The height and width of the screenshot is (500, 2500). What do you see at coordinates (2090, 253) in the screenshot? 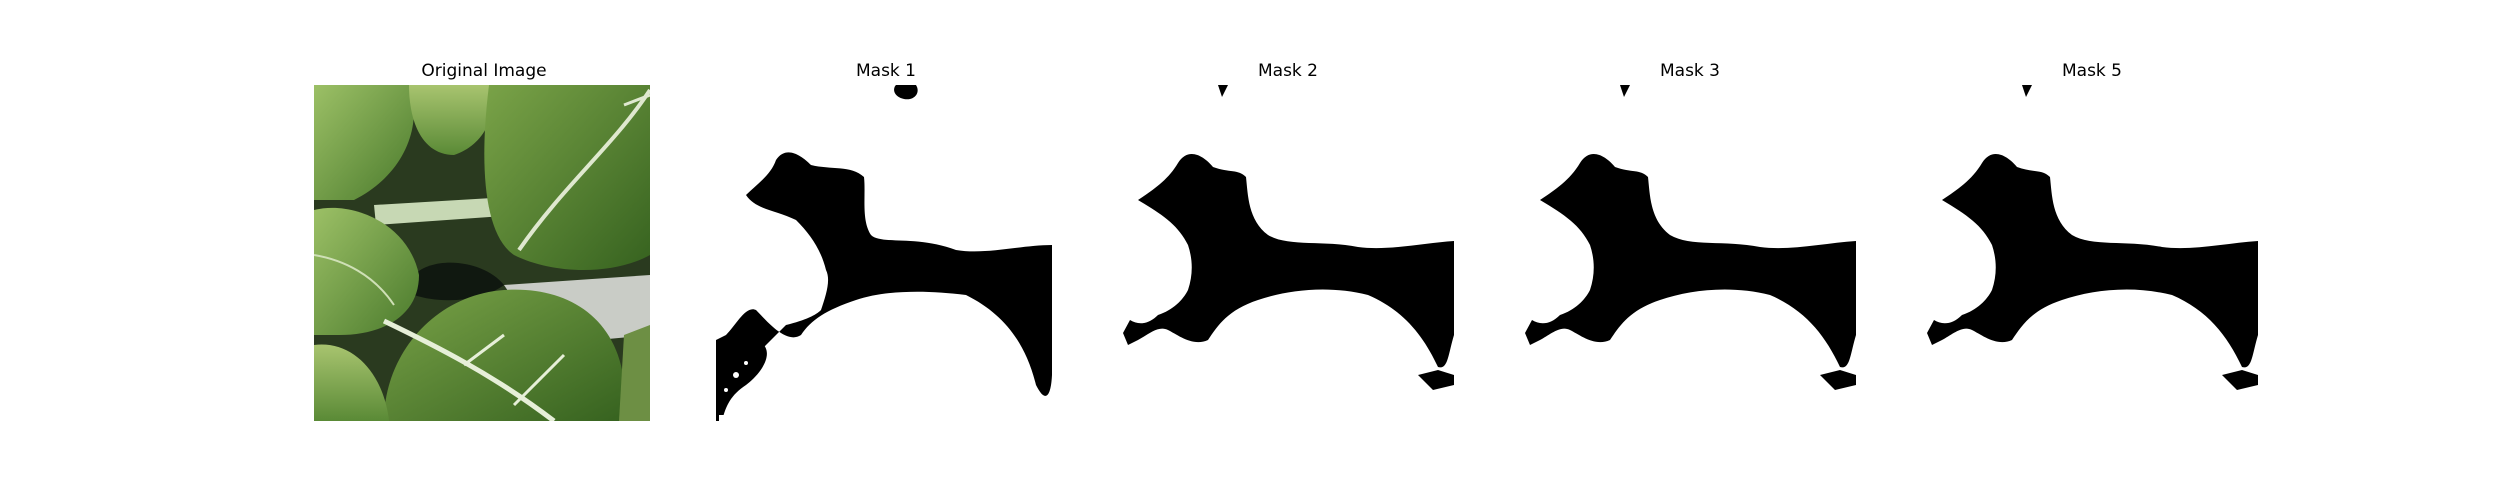
I see `mask-5-image` at bounding box center [2090, 253].